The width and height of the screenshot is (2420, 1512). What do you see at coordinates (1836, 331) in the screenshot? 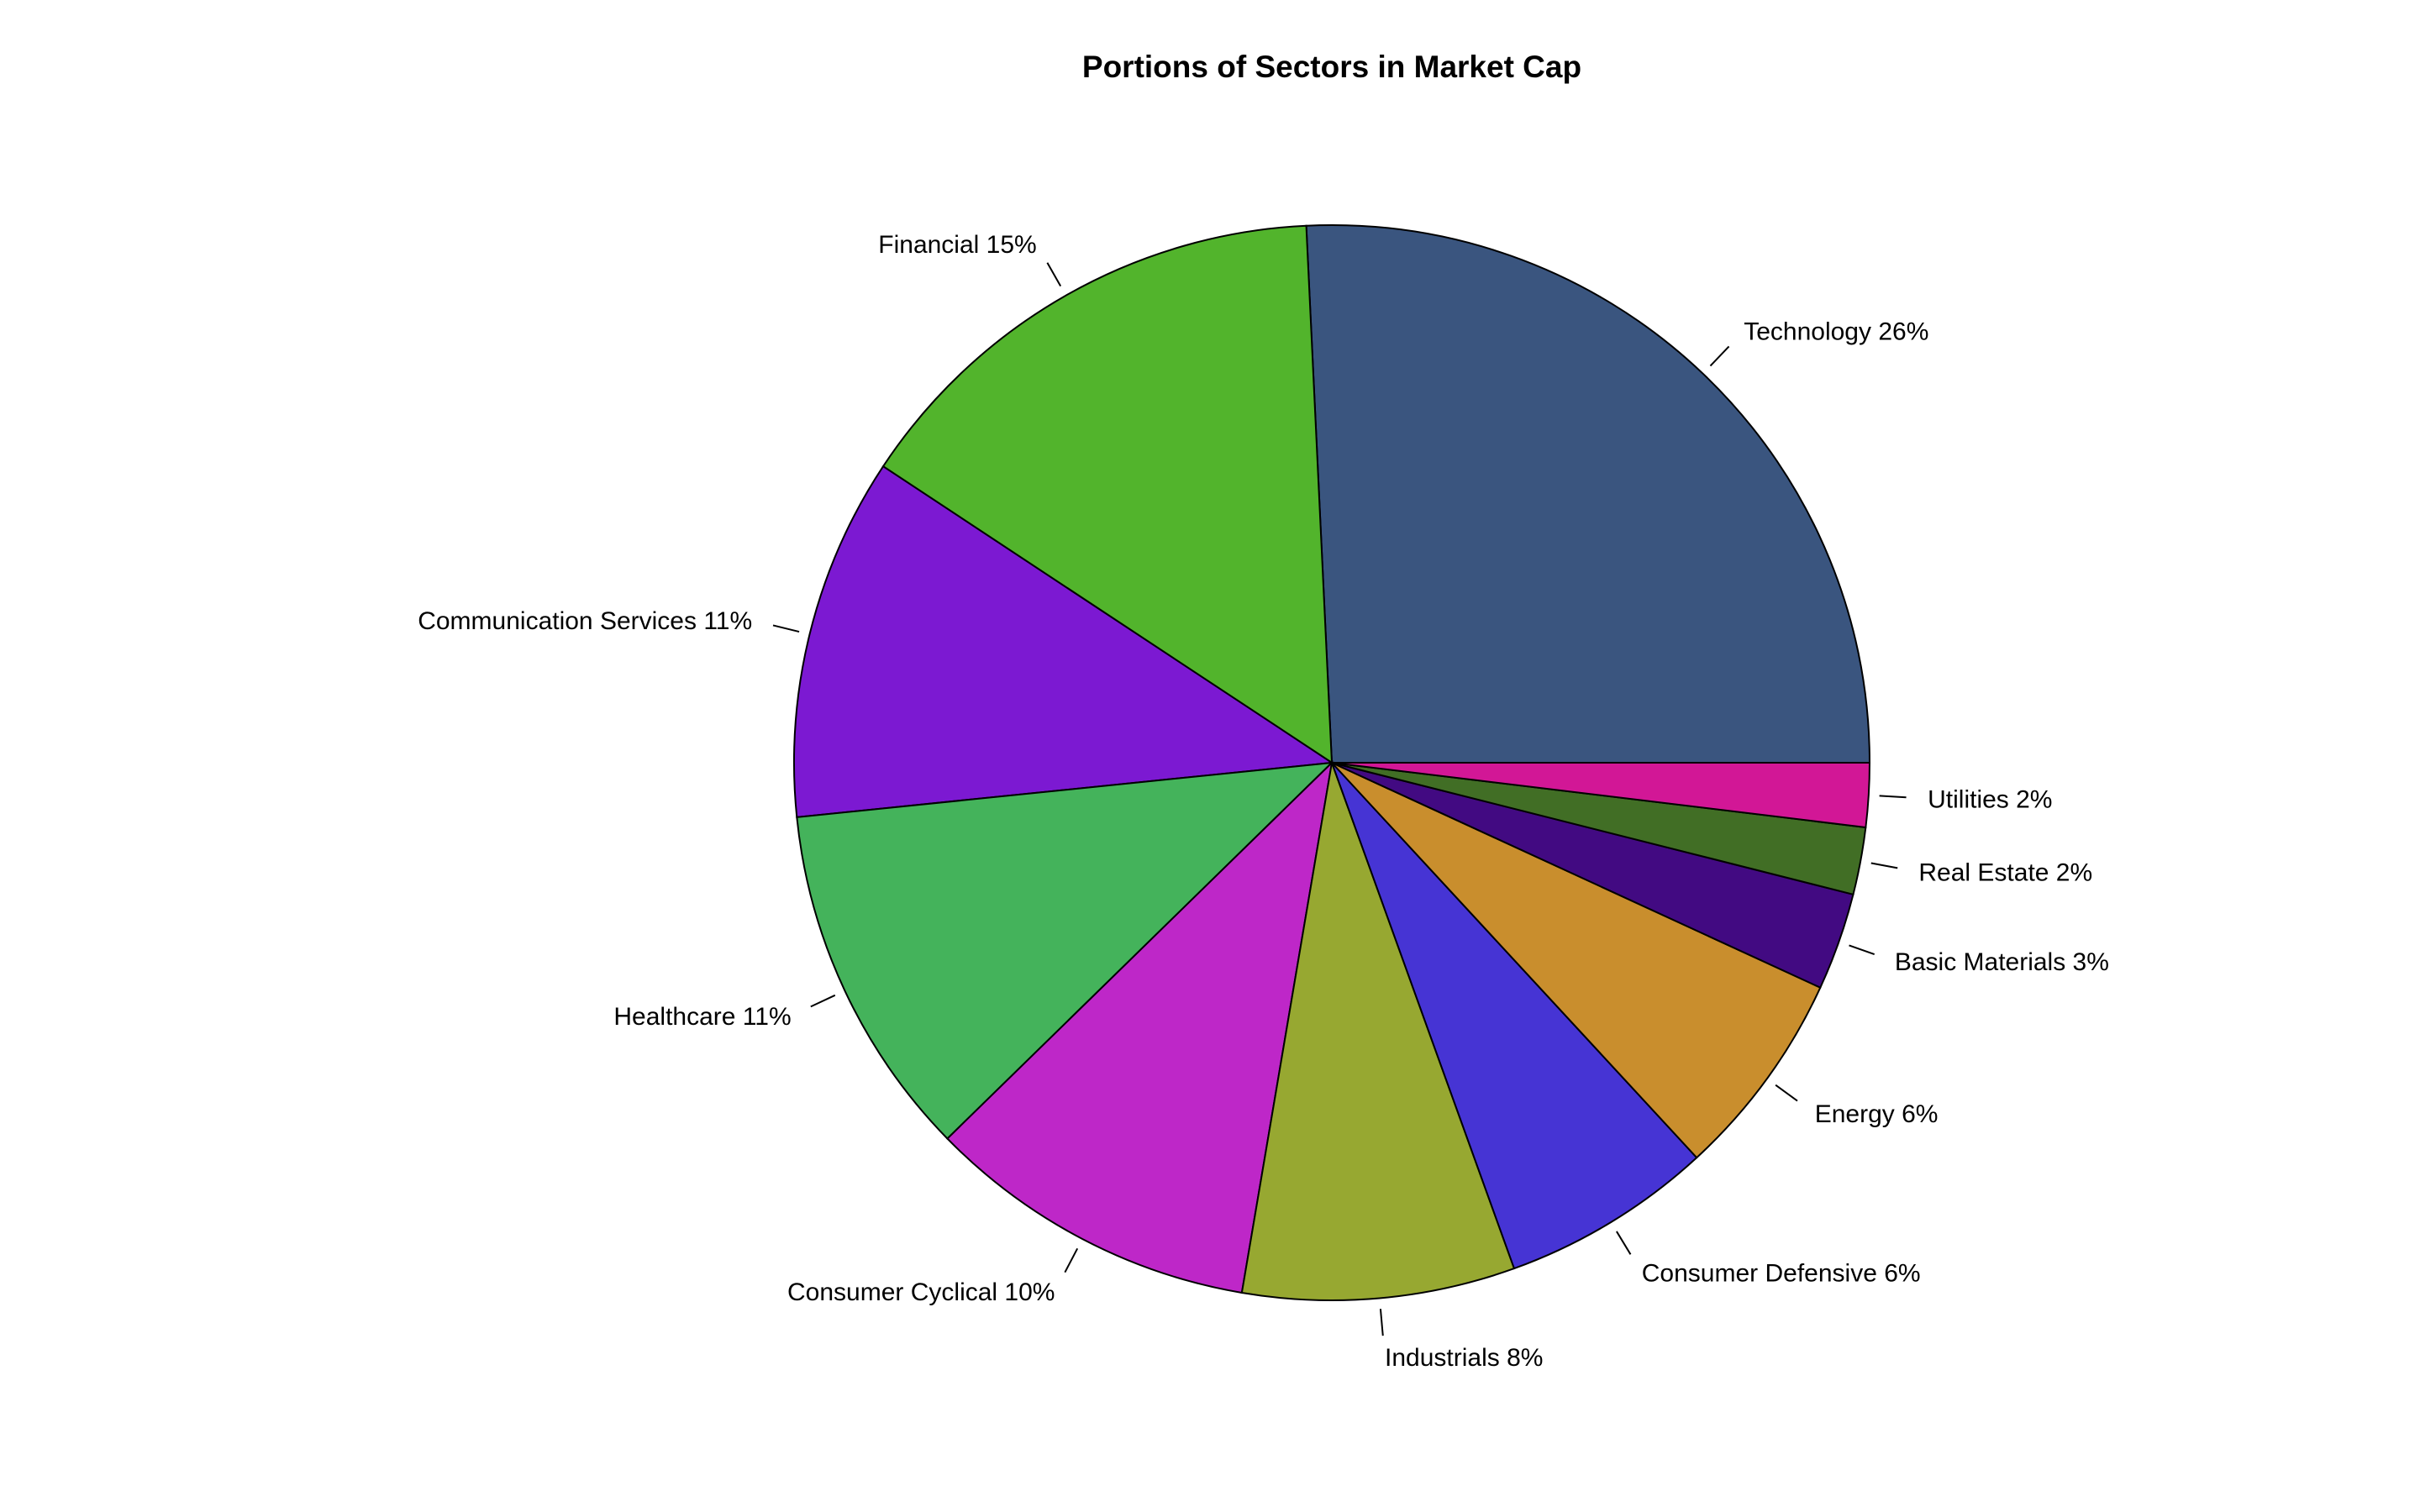
I see `slice-label: Technology 26%` at bounding box center [1836, 331].